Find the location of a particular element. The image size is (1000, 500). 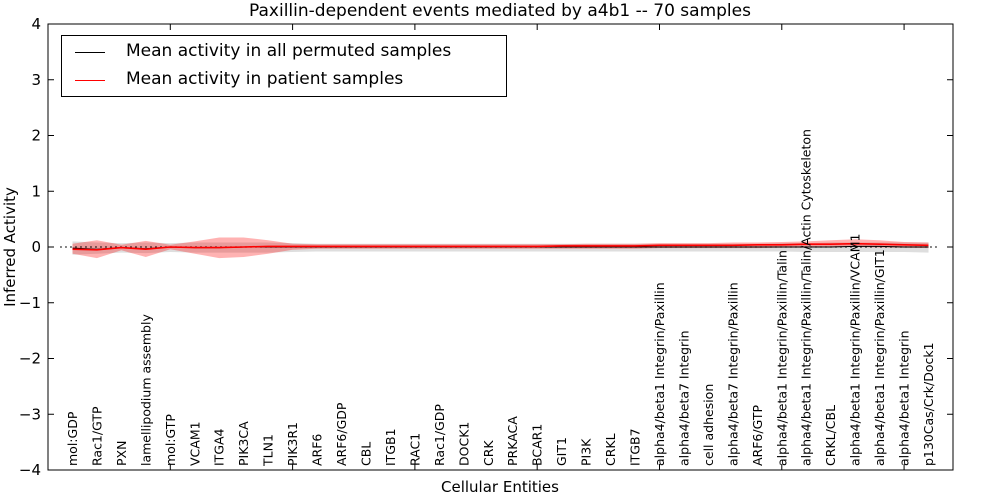

x-category-label: alpha4/beta7 Integrin/Paxillin is located at coordinates (732, 374).